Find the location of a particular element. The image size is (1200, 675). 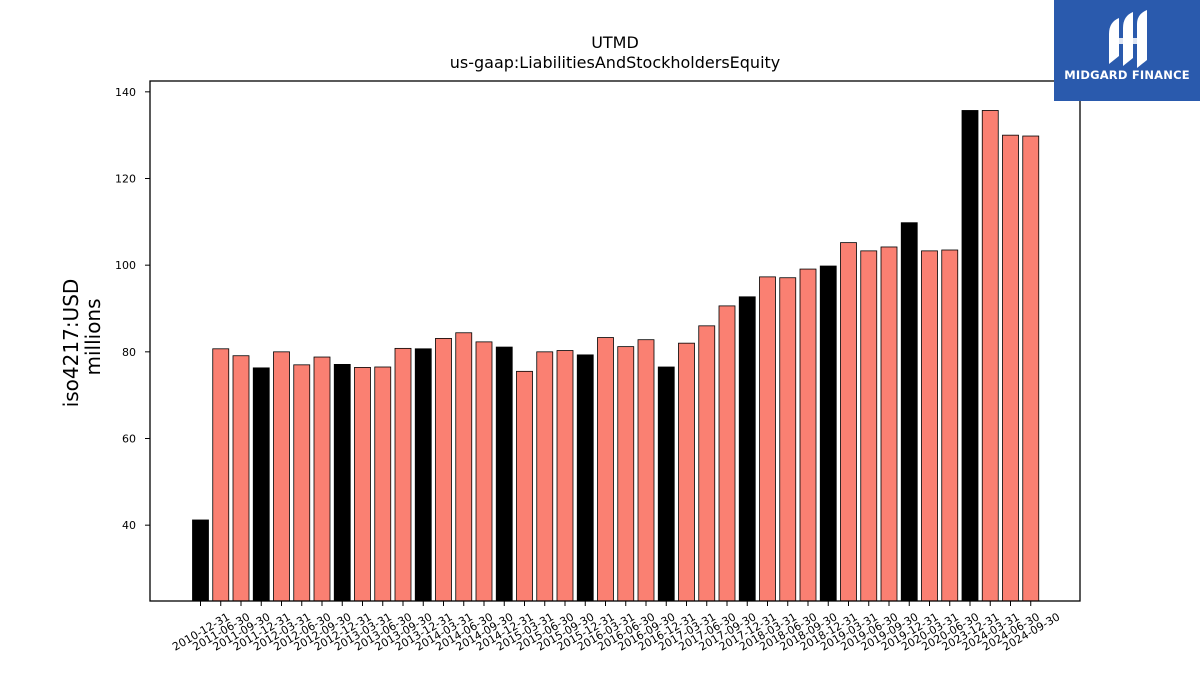

y-tick-label: 140 is located at coordinates (125, 92).